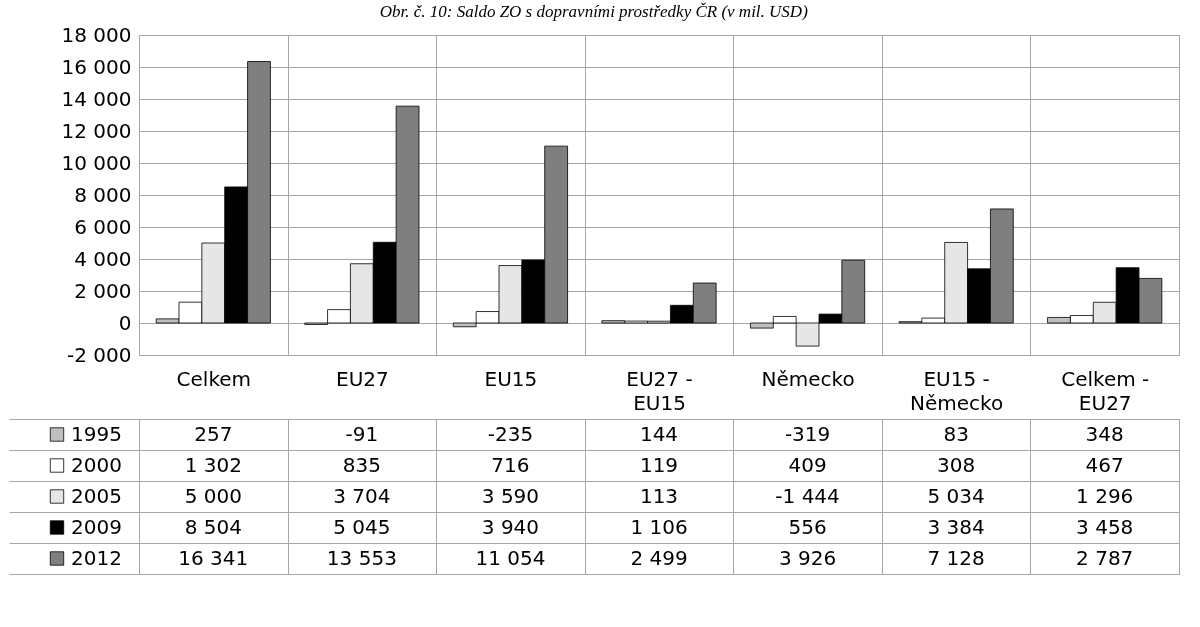 The image size is (1200, 627). What do you see at coordinates (99, 354) in the screenshot?
I see `y-tick-label: -2 000` at bounding box center [99, 354].